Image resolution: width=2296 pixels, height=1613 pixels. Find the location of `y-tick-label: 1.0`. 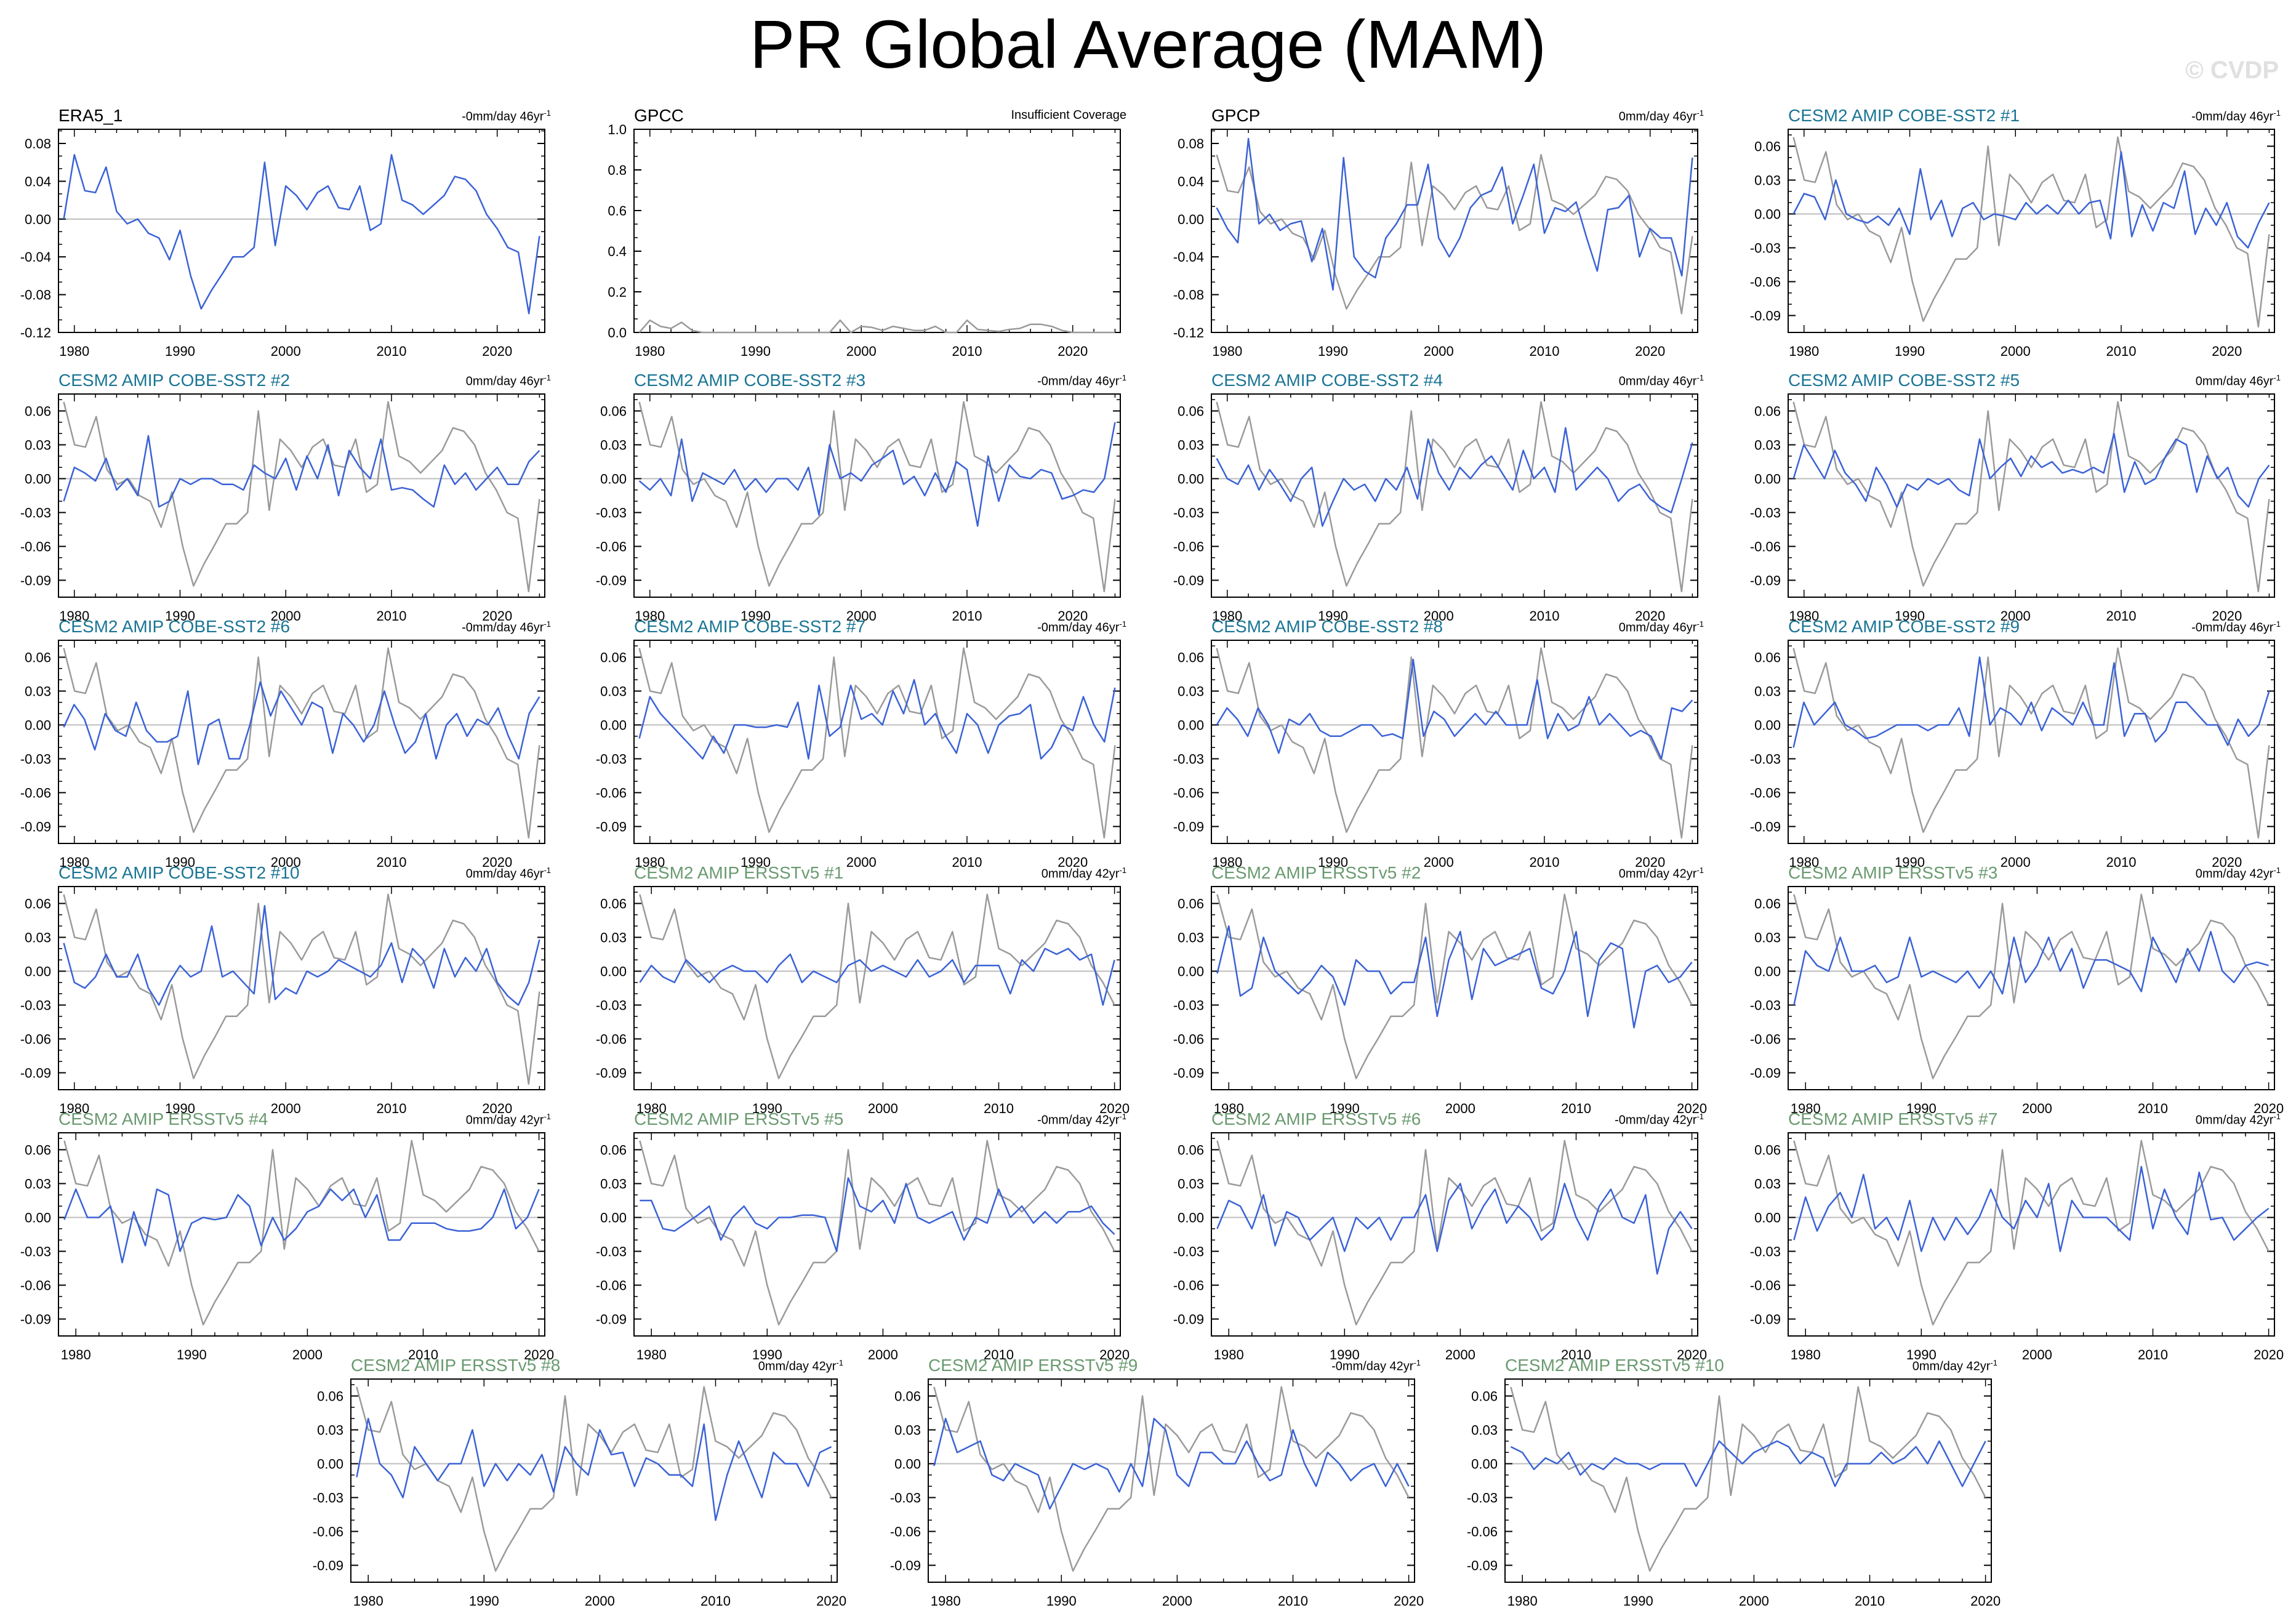

y-tick-label: 1.0 is located at coordinates (617, 130).